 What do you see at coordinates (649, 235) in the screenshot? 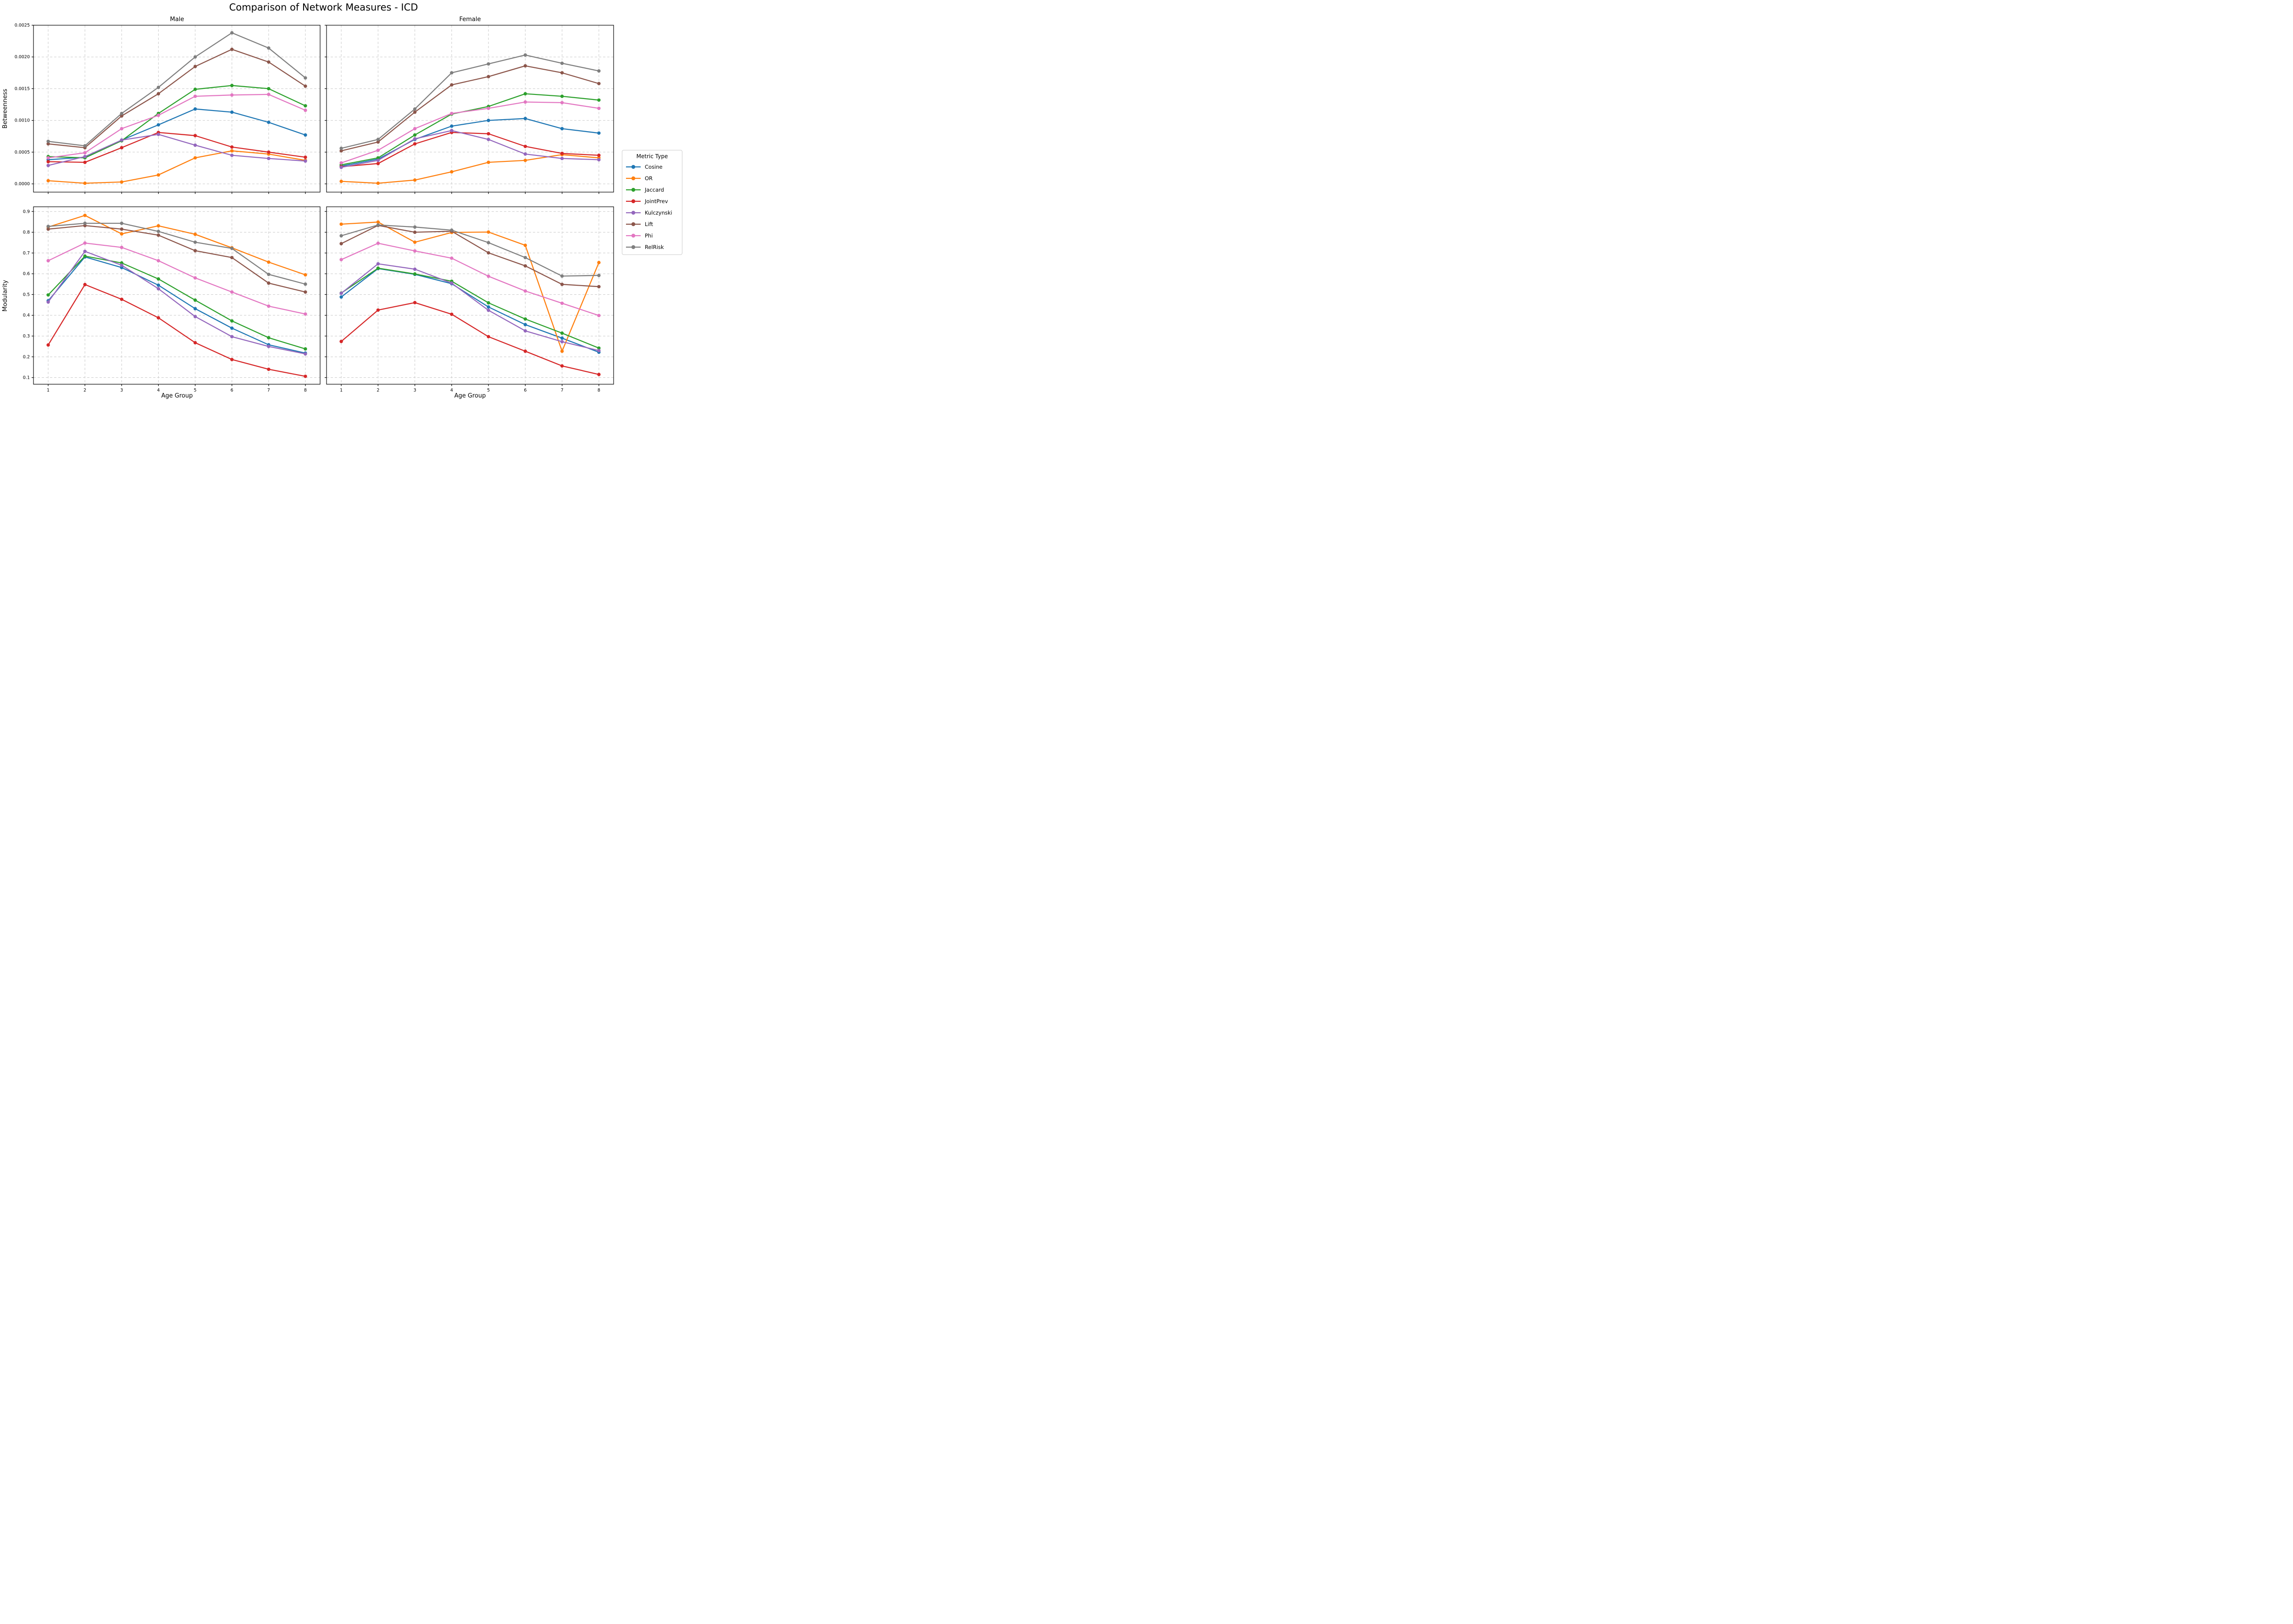
I see `legend-item-label: Phi` at bounding box center [649, 235].